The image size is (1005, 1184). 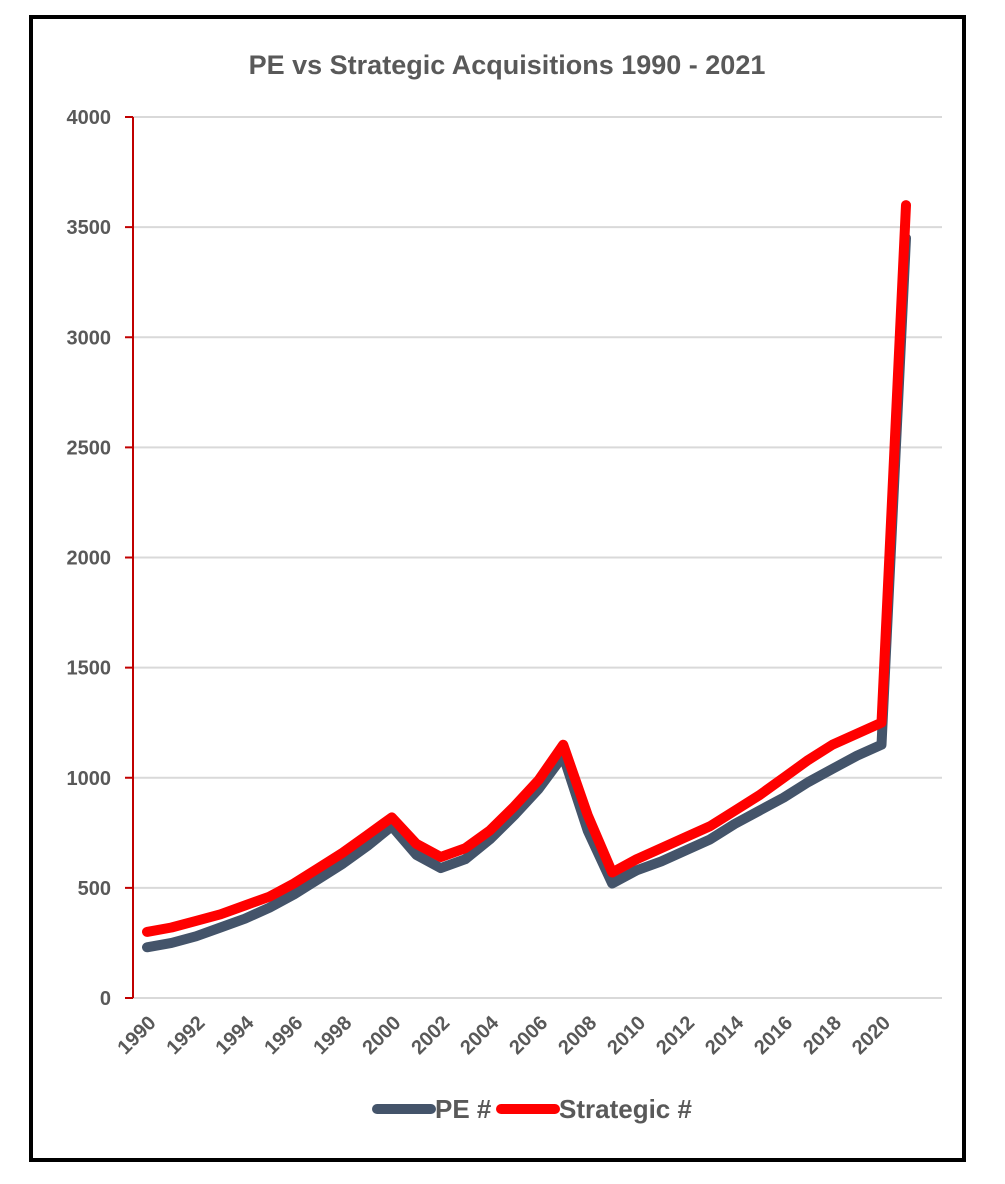 I want to click on x-tick-label: 2006, so click(x=528, y=1035).